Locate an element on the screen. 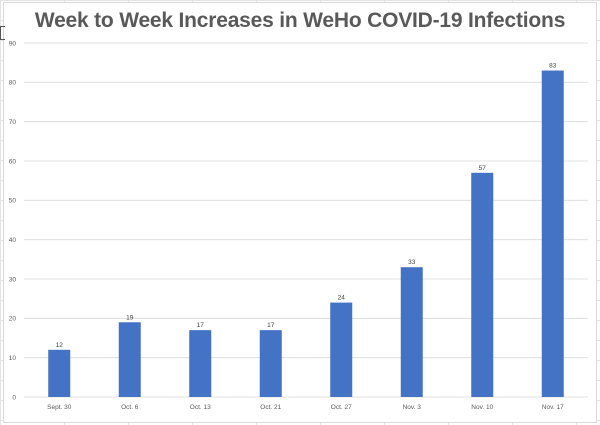 This screenshot has width=600, height=425. data-label: 57 is located at coordinates (483, 168).